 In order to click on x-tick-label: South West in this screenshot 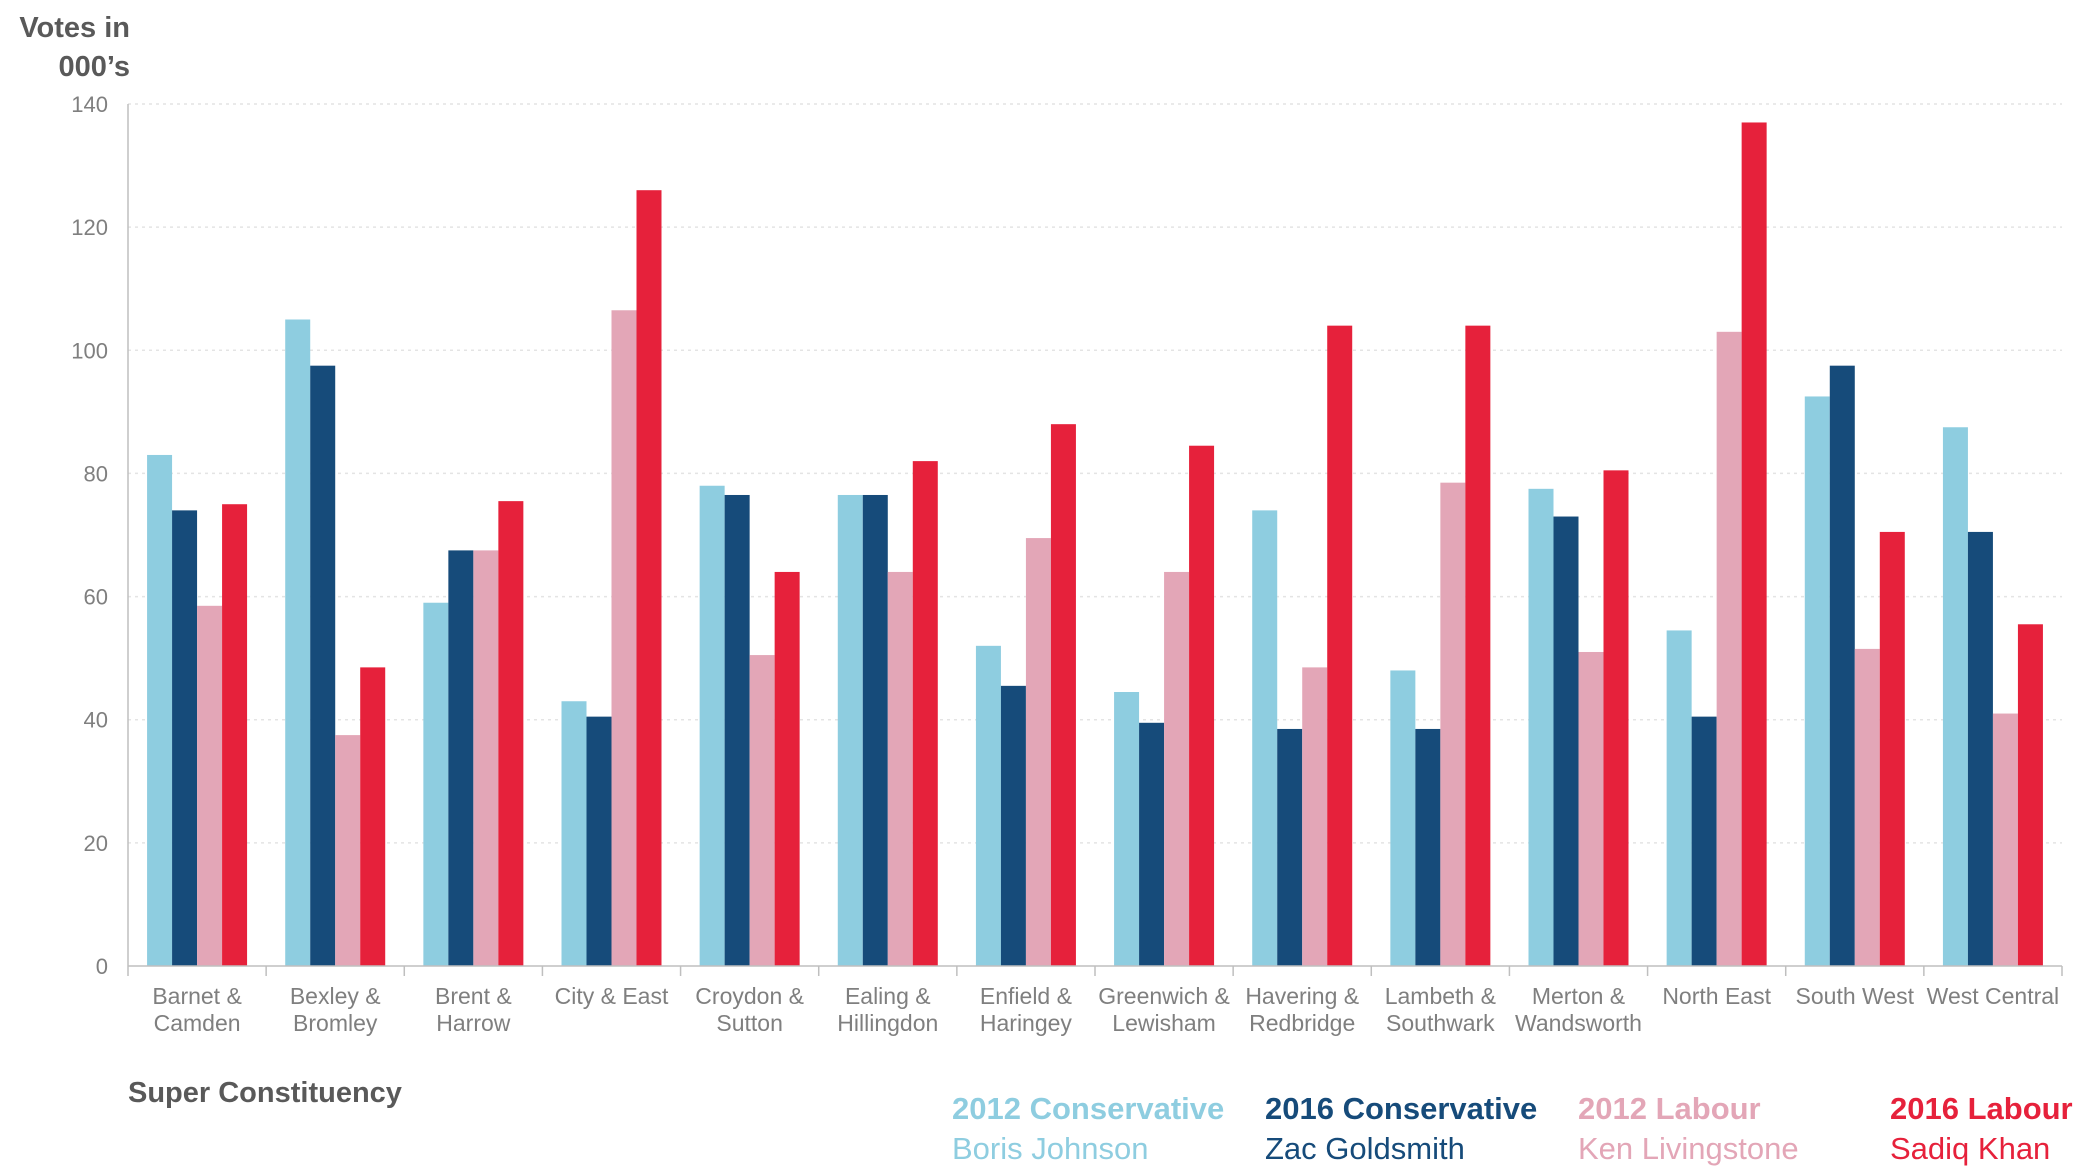, I will do `click(1855, 996)`.